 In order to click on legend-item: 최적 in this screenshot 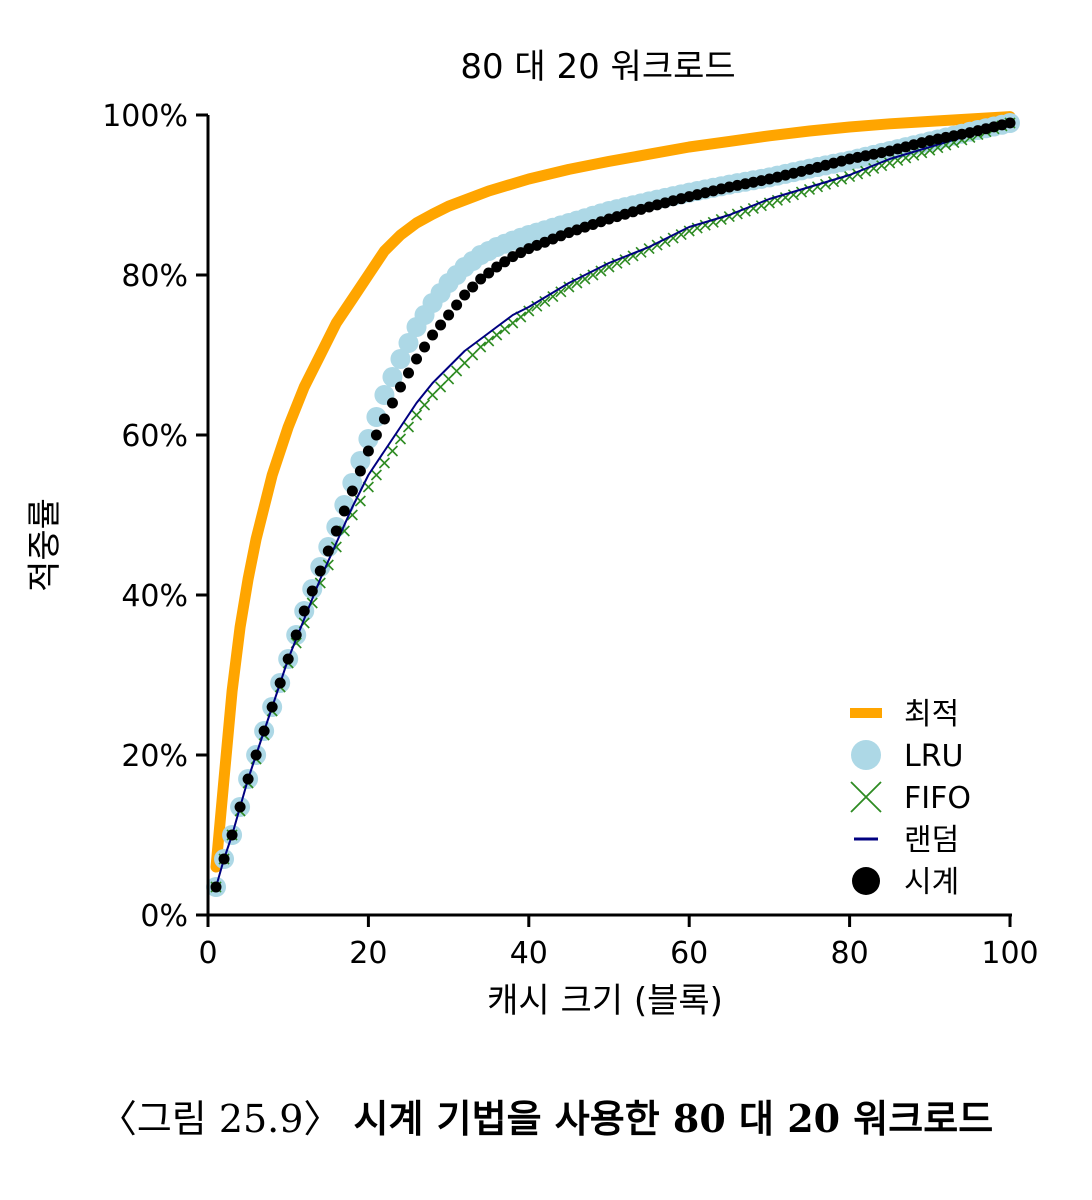, I will do `click(904, 714)`.